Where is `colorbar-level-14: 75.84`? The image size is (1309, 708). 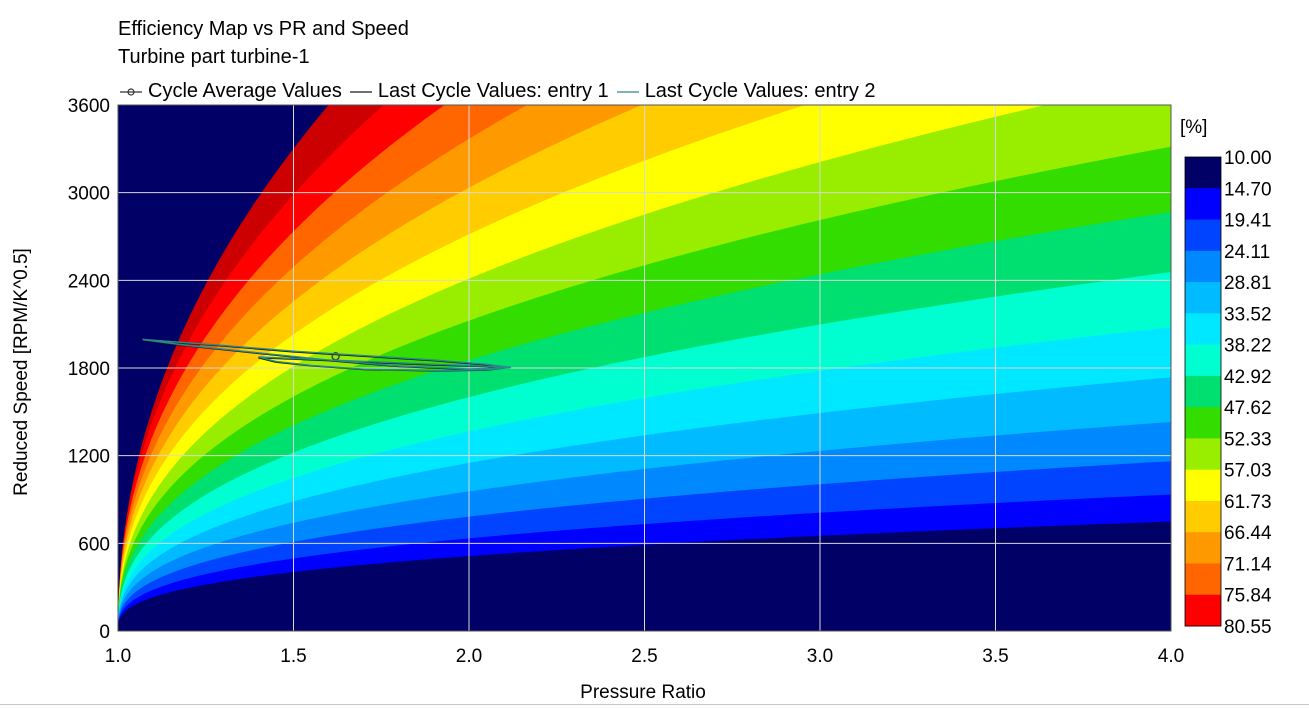
colorbar-level-14: 75.84 is located at coordinates (1248, 596).